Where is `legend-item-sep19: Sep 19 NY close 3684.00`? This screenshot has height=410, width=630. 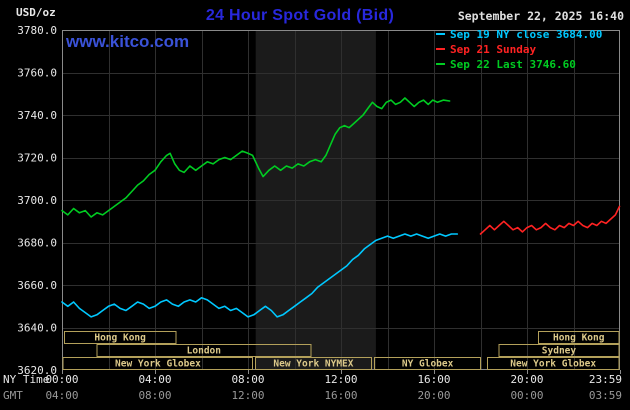
legend-item-sep19: Sep 19 NY close 3684.00 is located at coordinates (530, 34).